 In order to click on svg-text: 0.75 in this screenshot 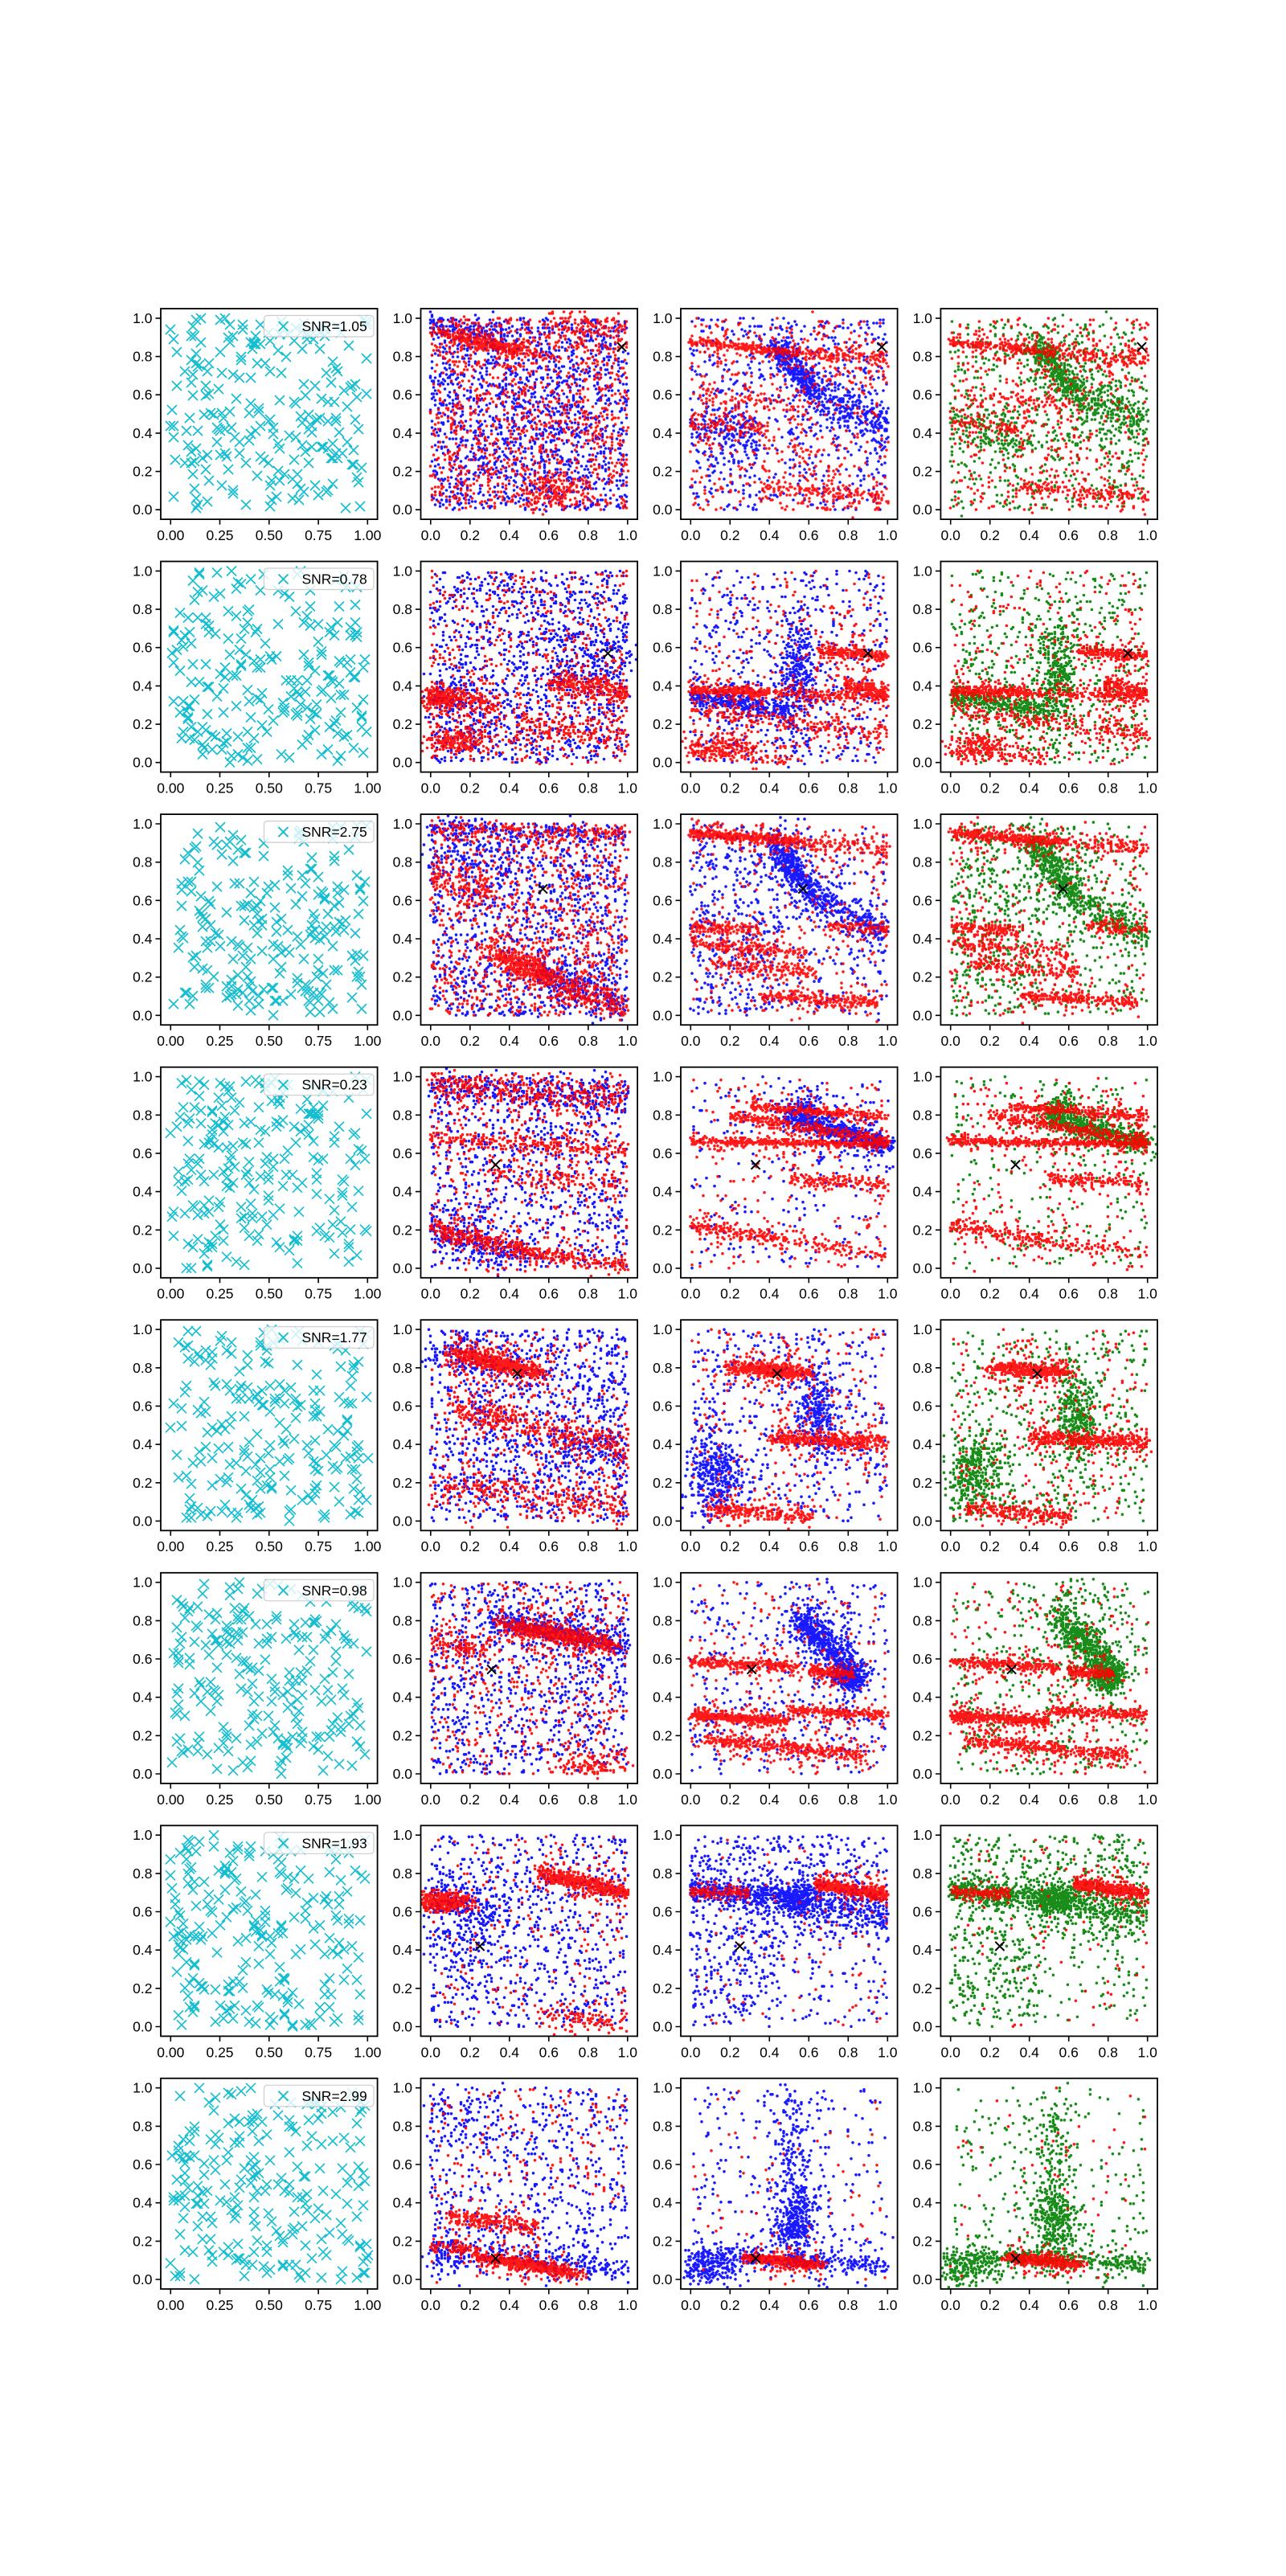, I will do `click(318, 1546)`.